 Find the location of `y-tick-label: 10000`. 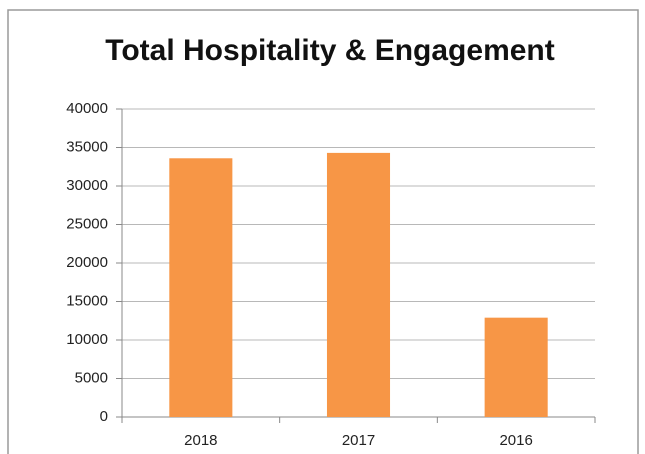

y-tick-label: 10000 is located at coordinates (87, 339).